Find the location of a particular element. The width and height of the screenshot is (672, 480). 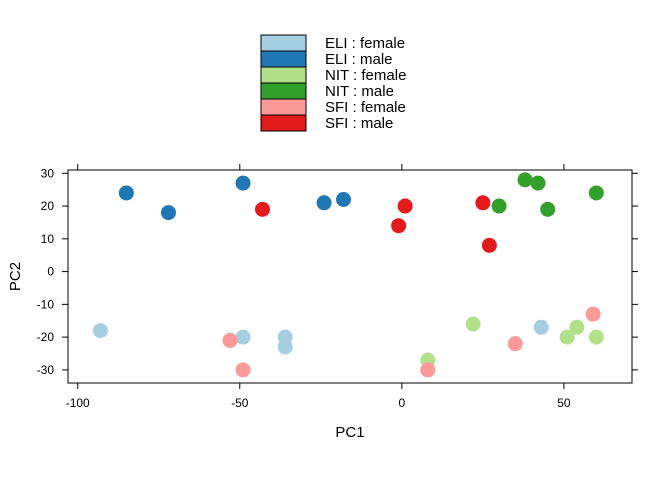

y-tick-label: 10 is located at coordinates (48, 239).